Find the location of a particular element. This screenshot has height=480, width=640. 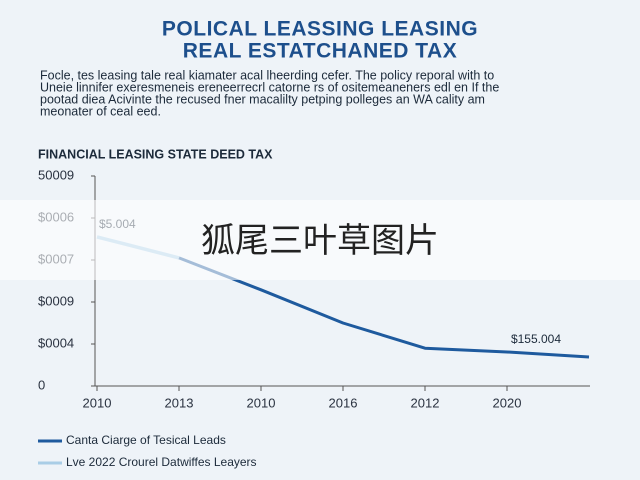

y-tick-label: 0 is located at coordinates (41, 384).